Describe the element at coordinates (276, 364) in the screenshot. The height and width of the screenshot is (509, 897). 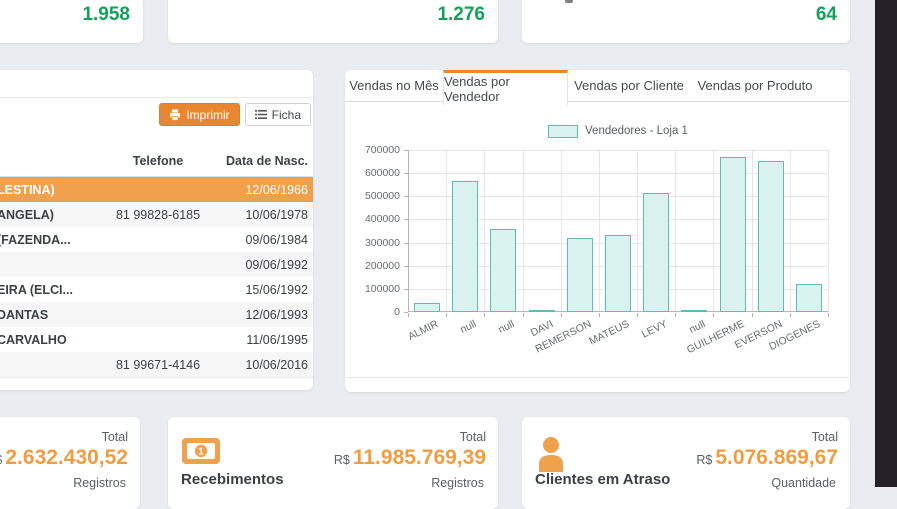
I see `client-birthdate: 10/06/2016` at that location.